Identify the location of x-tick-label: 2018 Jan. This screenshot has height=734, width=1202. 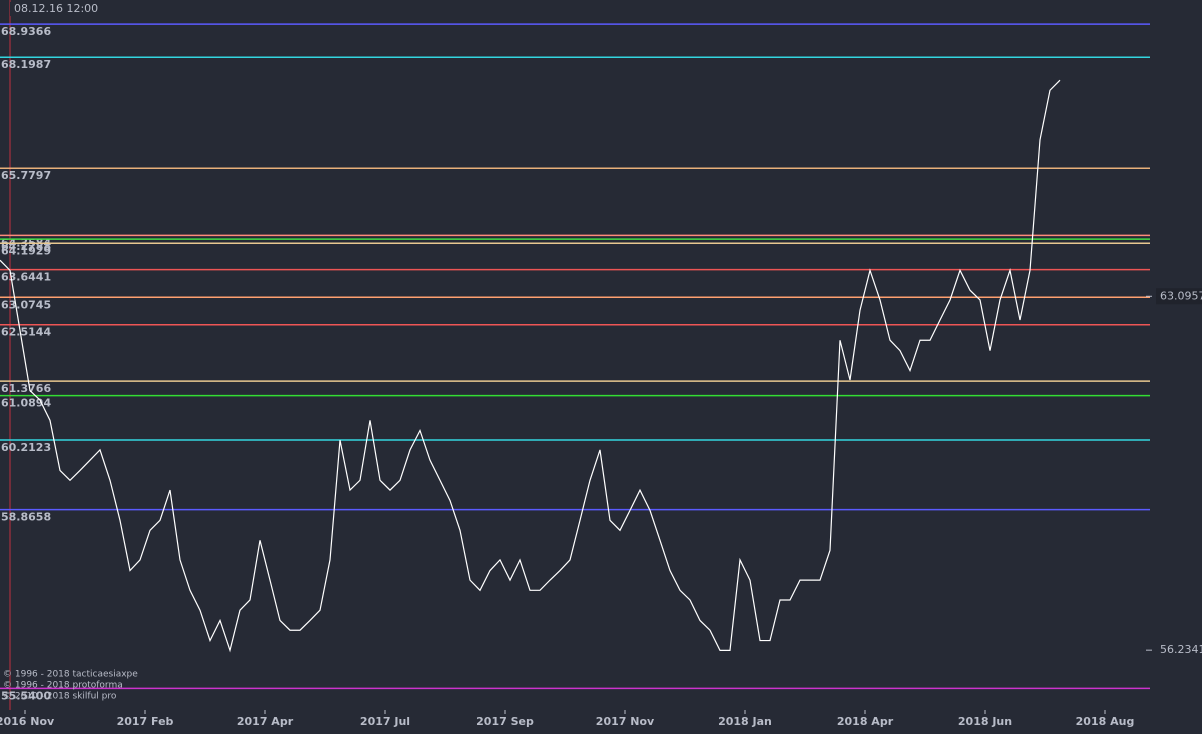
(745, 721).